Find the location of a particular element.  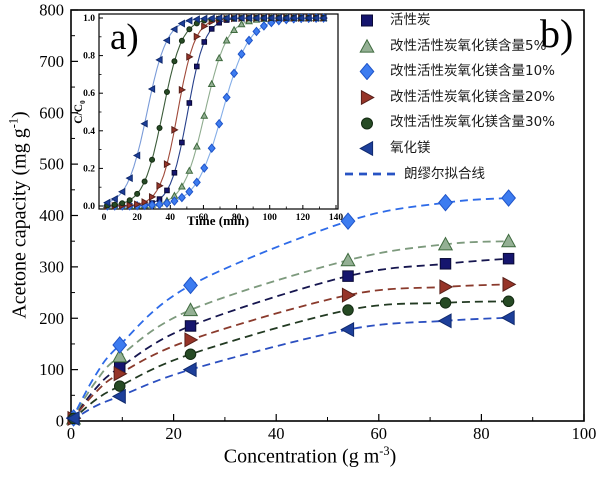

svg-text: 0.8 is located at coordinates (89, 57).